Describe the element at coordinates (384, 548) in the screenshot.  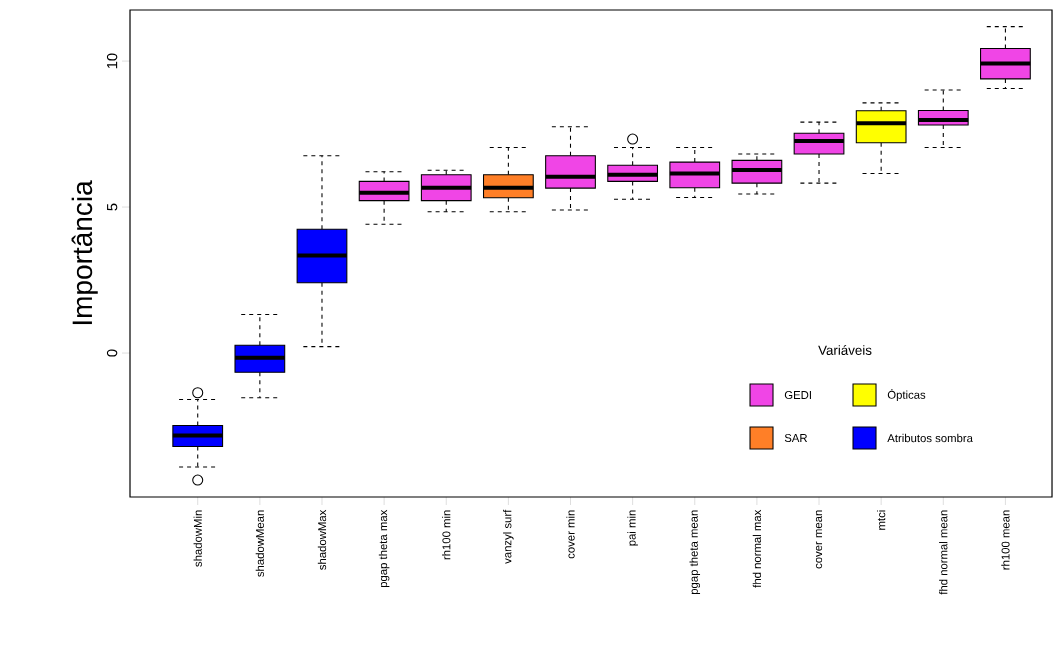
I see `x-tick-label: pgap theta max` at that location.